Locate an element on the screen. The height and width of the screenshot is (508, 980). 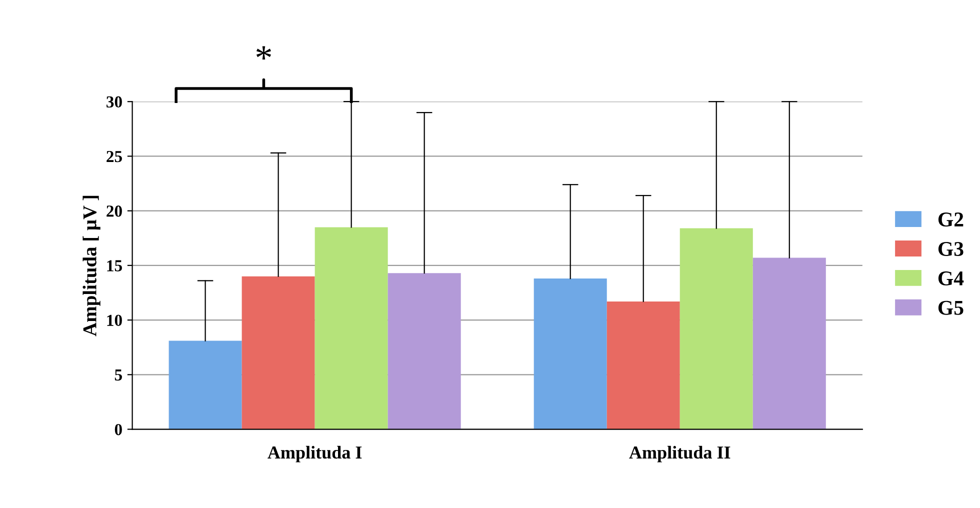
y-tick-label: 25 is located at coordinates (114, 156).